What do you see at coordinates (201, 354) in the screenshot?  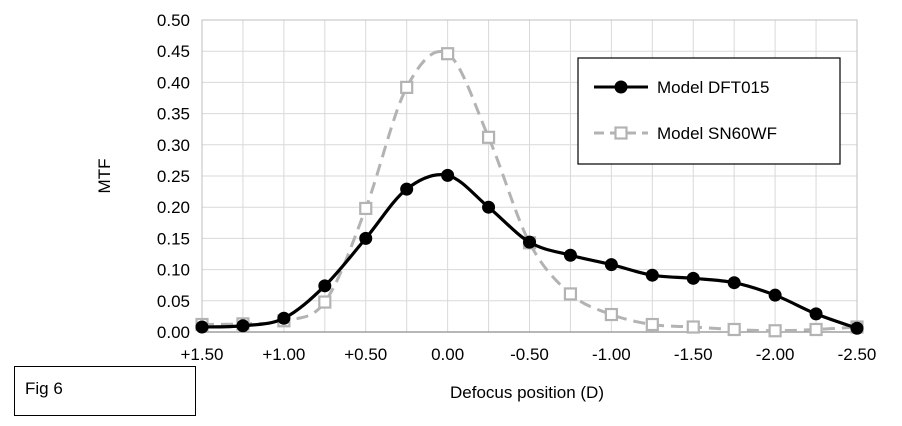 I see `x-tick-label: +1.50` at bounding box center [201, 354].